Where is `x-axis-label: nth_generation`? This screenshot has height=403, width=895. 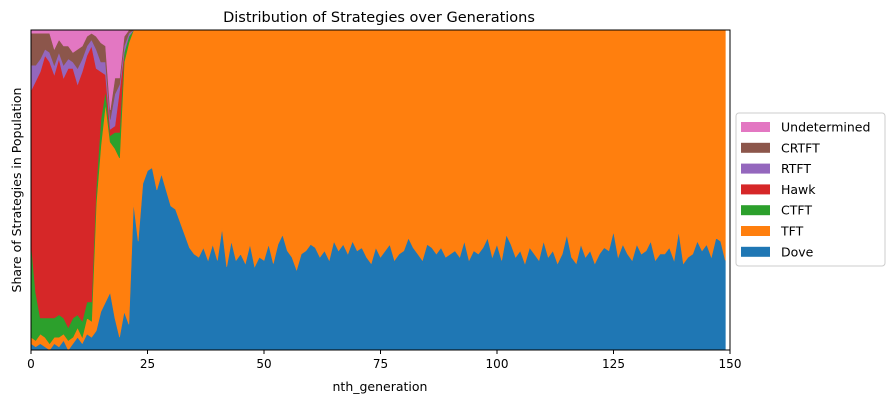 x-axis-label: nth_generation is located at coordinates (380, 386).